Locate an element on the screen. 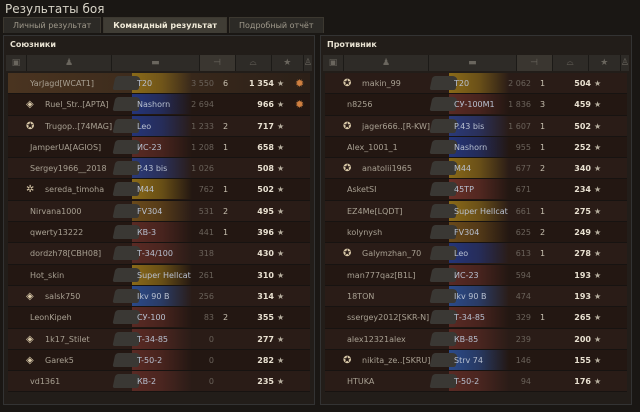 Image resolution: width=640 pixels, height=412 pixels. rank-icon: ✪ is located at coordinates (347, 169).